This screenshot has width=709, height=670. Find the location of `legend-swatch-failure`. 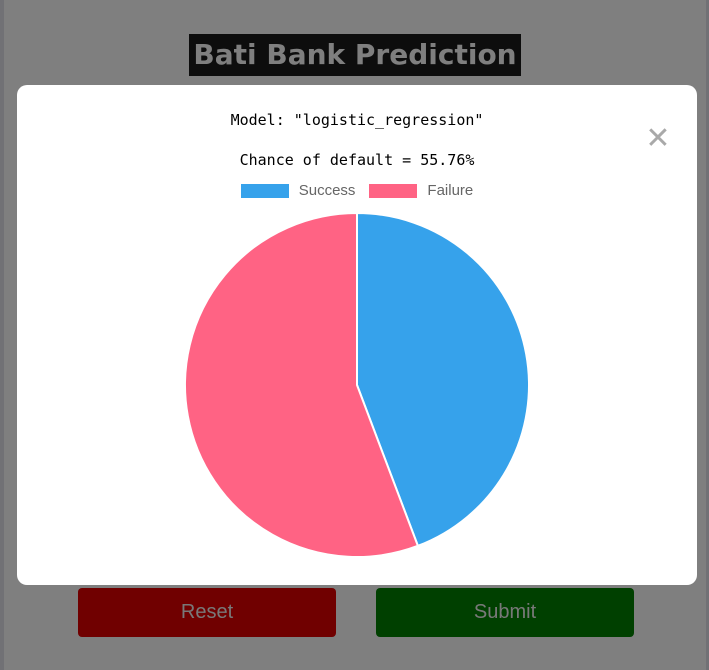

legend-swatch-failure is located at coordinates (393, 190).